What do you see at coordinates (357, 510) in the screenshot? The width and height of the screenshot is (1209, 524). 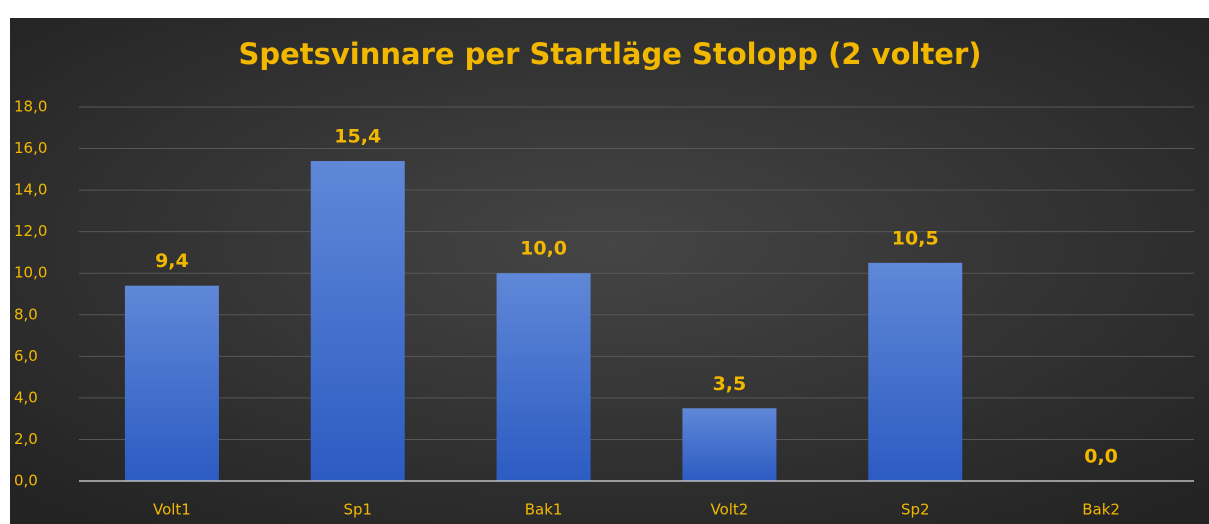 I see `x-tick-label: Sp1` at bounding box center [357, 510].